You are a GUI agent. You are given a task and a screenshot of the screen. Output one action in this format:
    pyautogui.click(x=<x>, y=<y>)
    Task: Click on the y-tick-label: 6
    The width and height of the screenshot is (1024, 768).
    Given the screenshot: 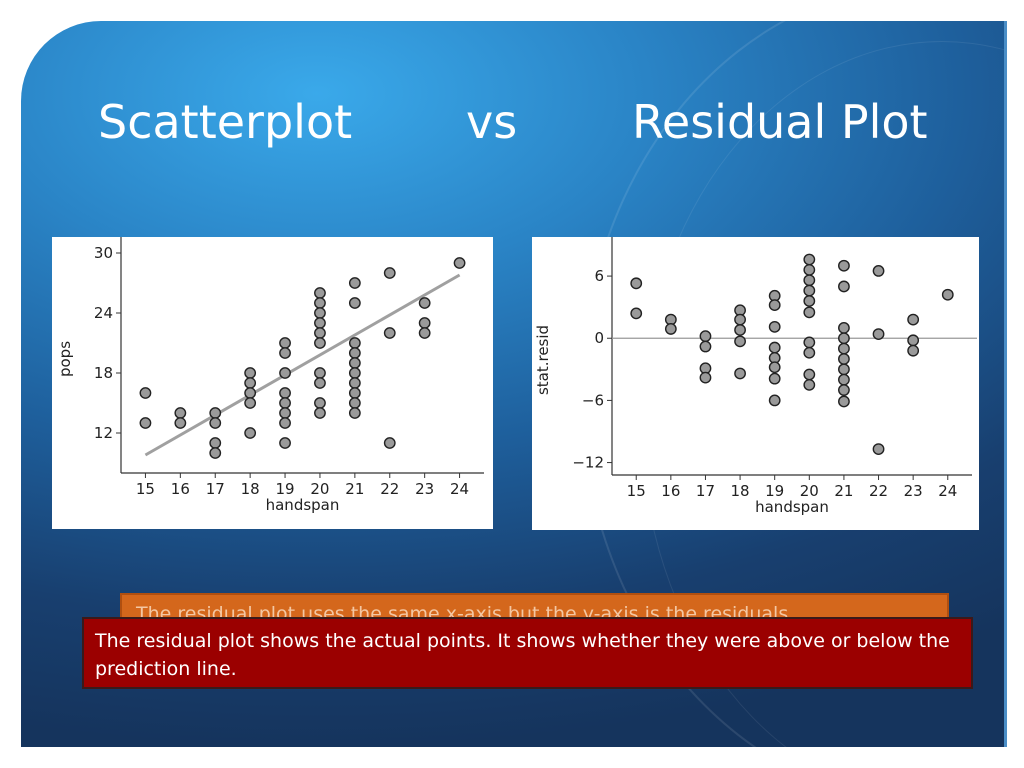 What is the action you would take?
    pyautogui.click(x=599, y=276)
    